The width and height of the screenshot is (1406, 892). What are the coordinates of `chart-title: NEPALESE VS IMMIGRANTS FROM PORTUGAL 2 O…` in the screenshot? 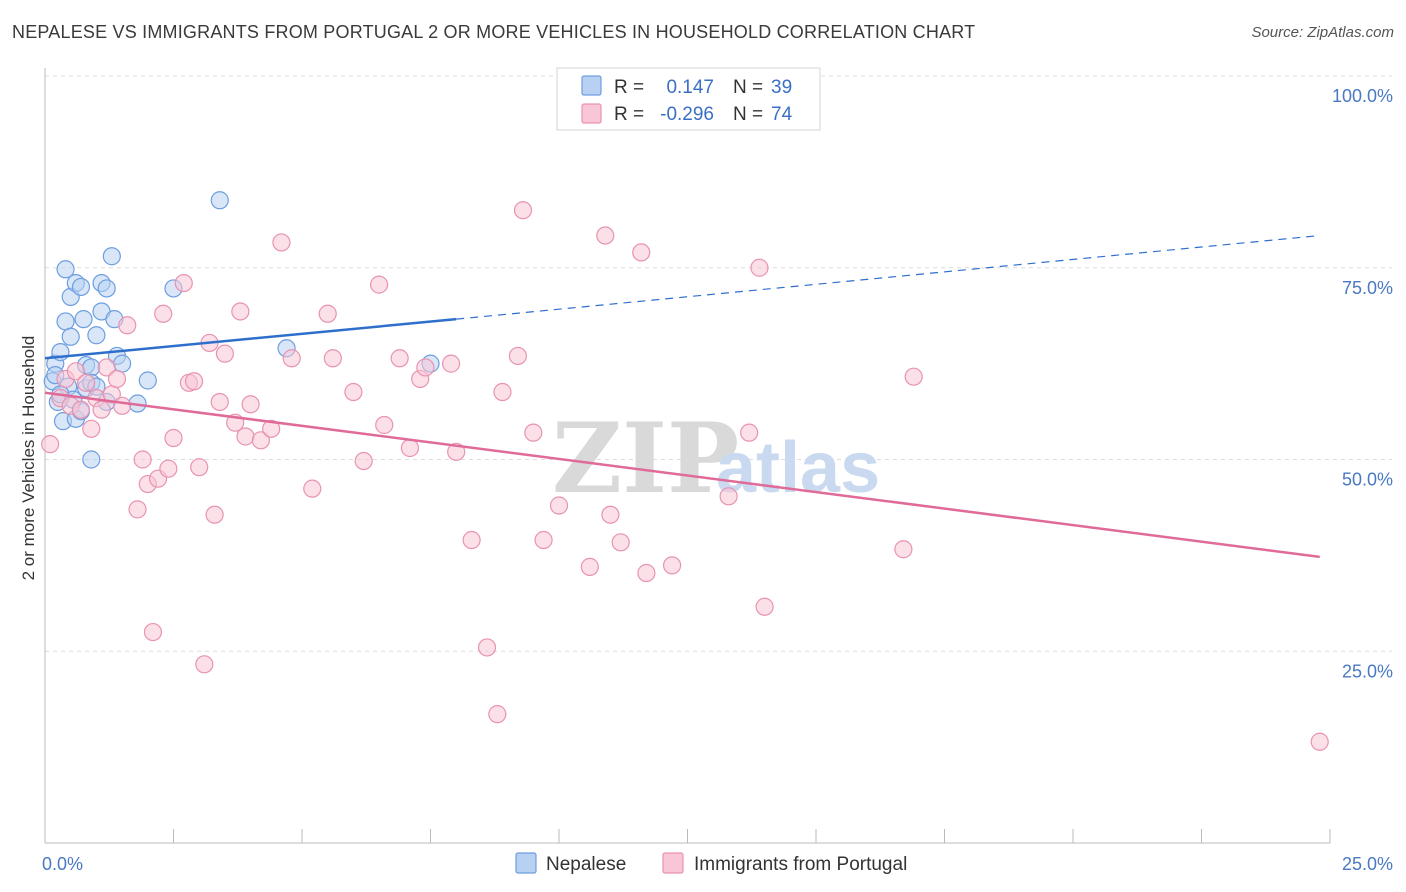 It's located at (494, 32).